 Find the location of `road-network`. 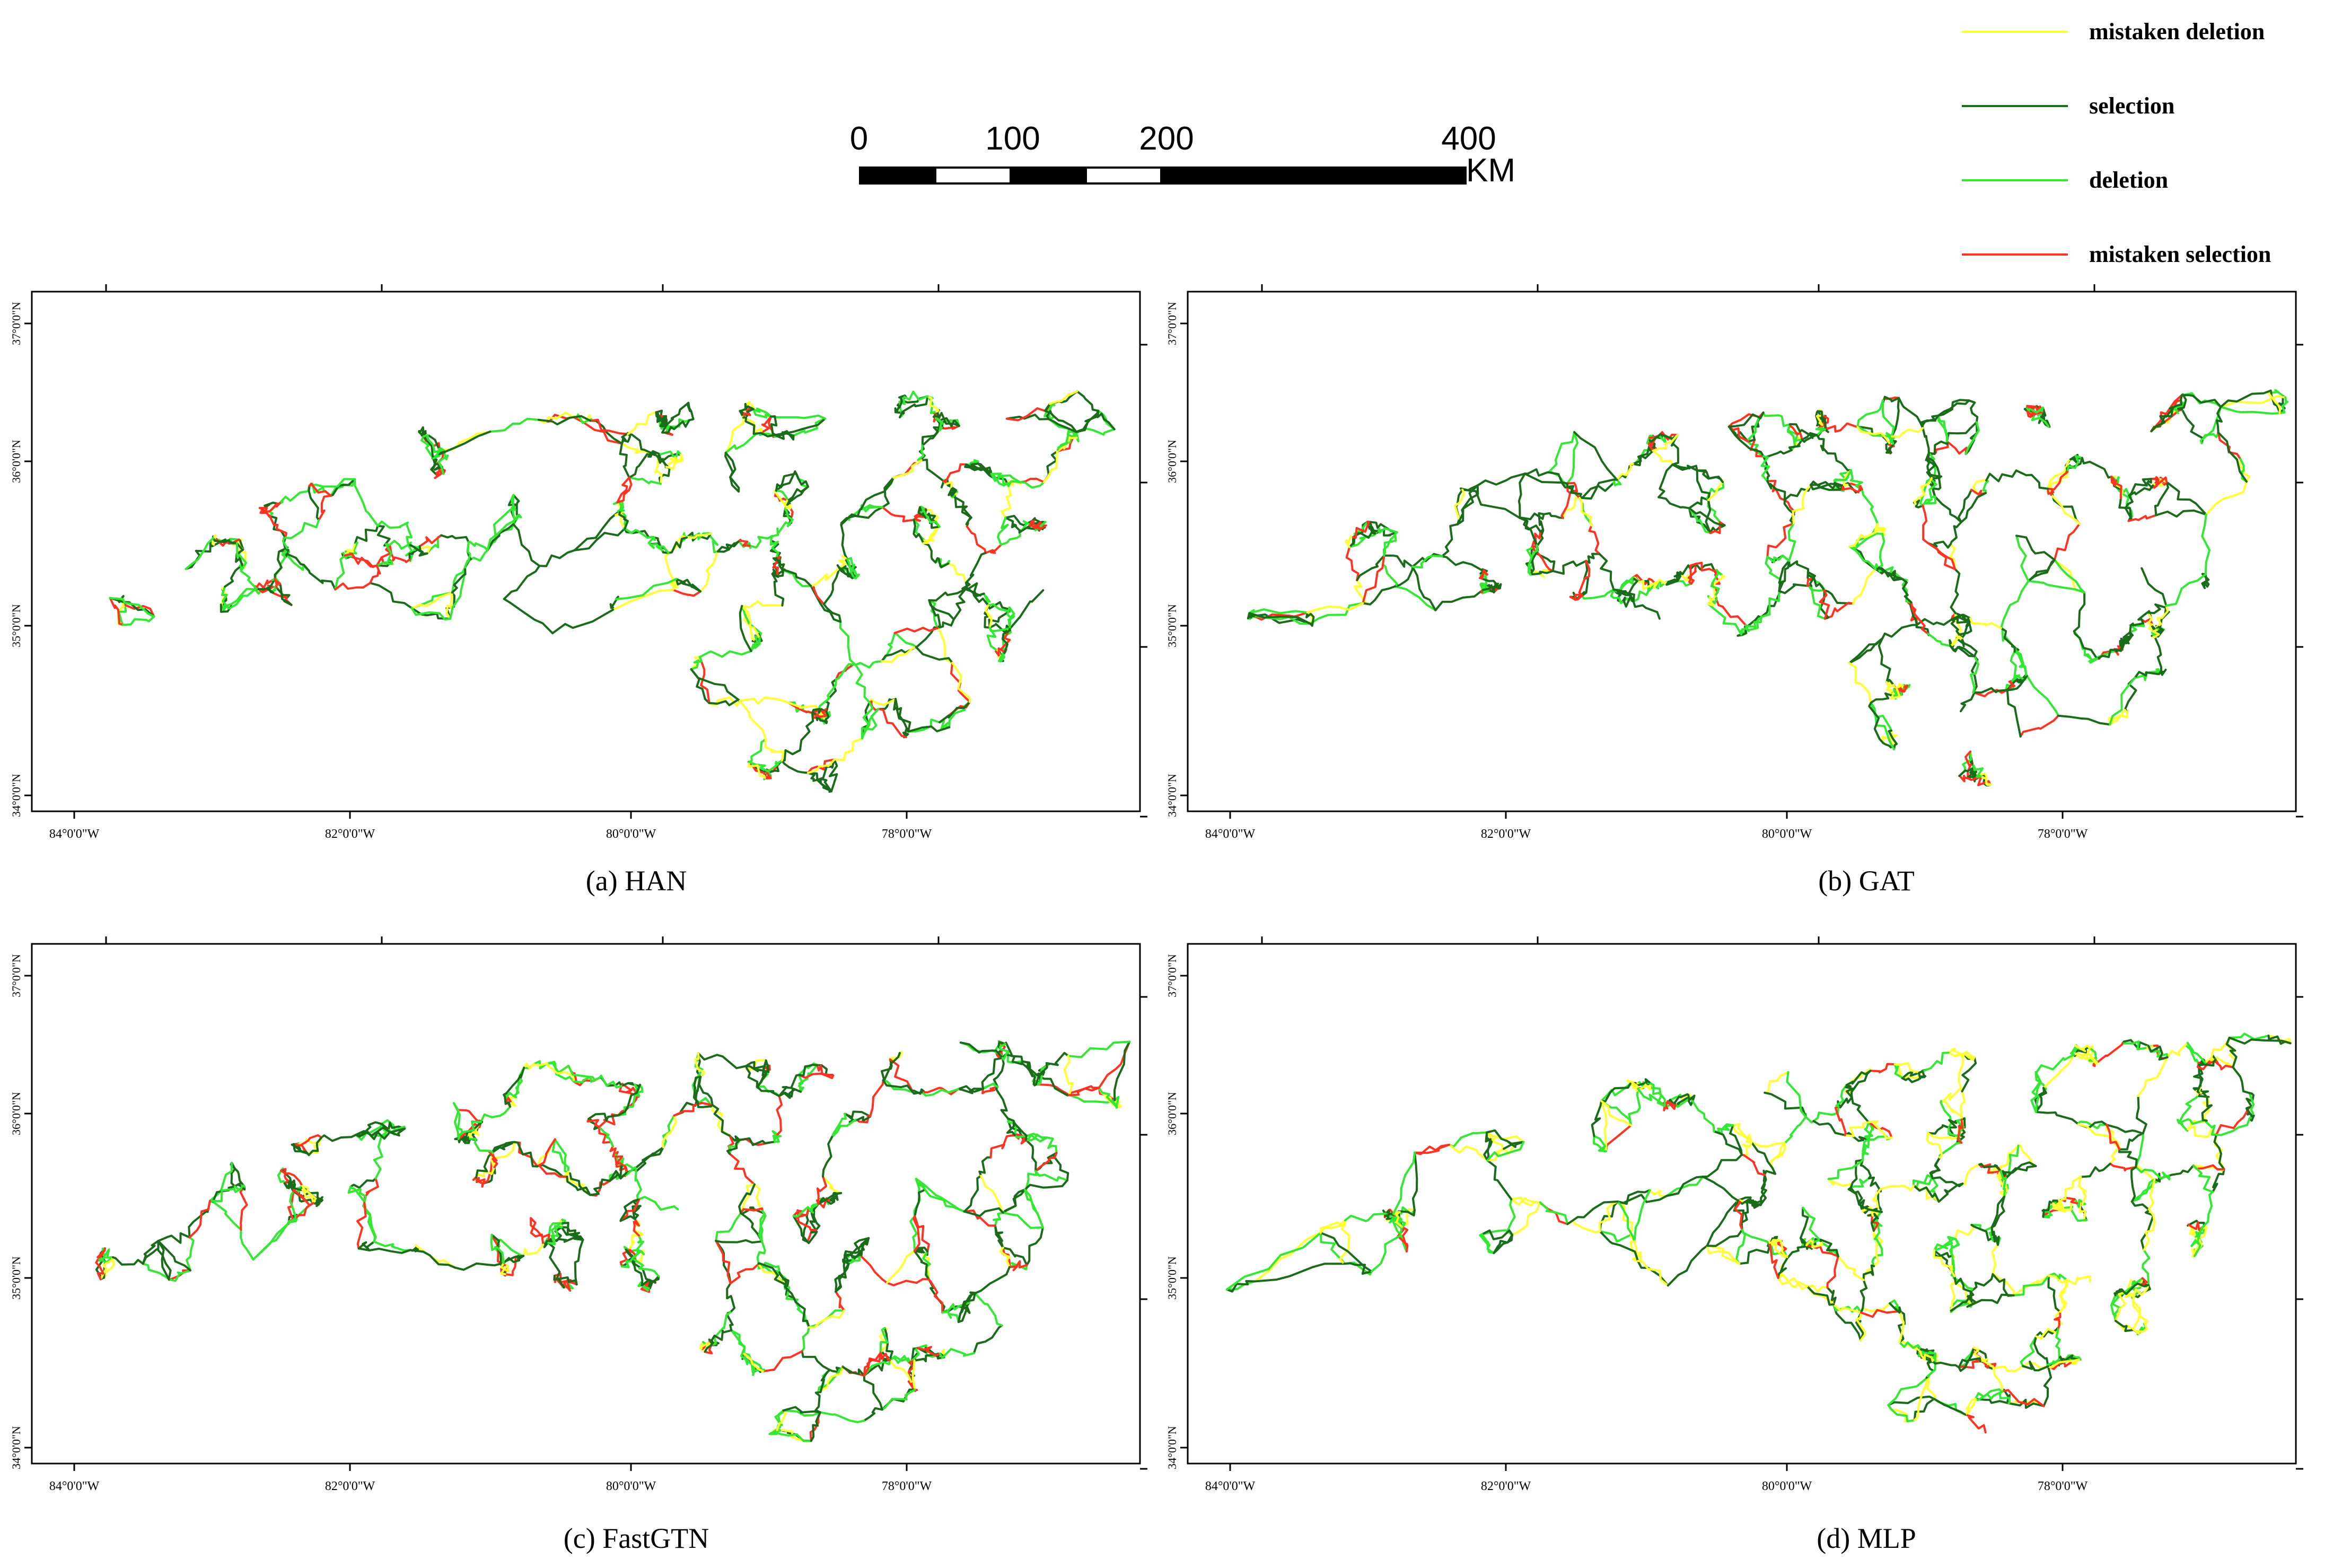

road-network is located at coordinates (613, 1241).